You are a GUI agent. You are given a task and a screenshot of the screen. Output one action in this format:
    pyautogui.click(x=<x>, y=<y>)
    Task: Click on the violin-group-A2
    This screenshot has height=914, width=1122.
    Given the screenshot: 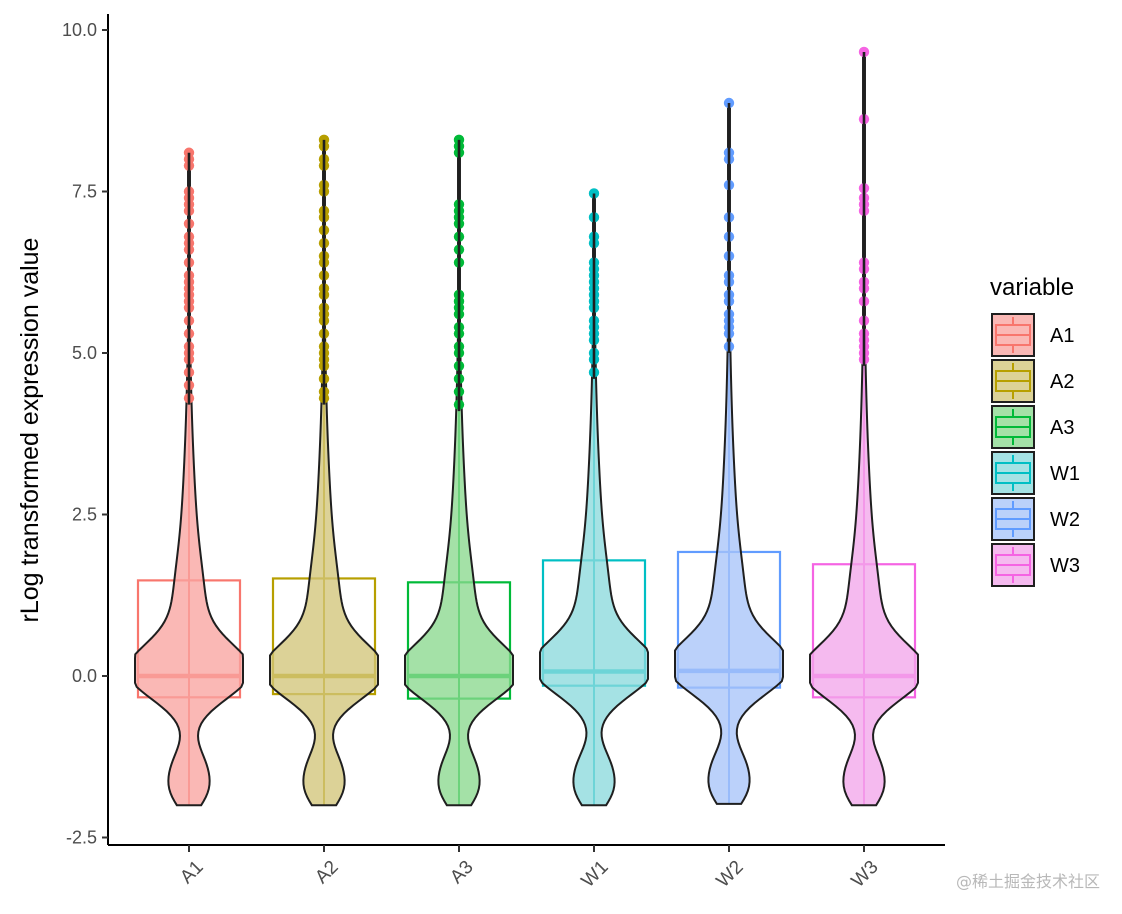 What is the action you would take?
    pyautogui.click(x=324, y=470)
    